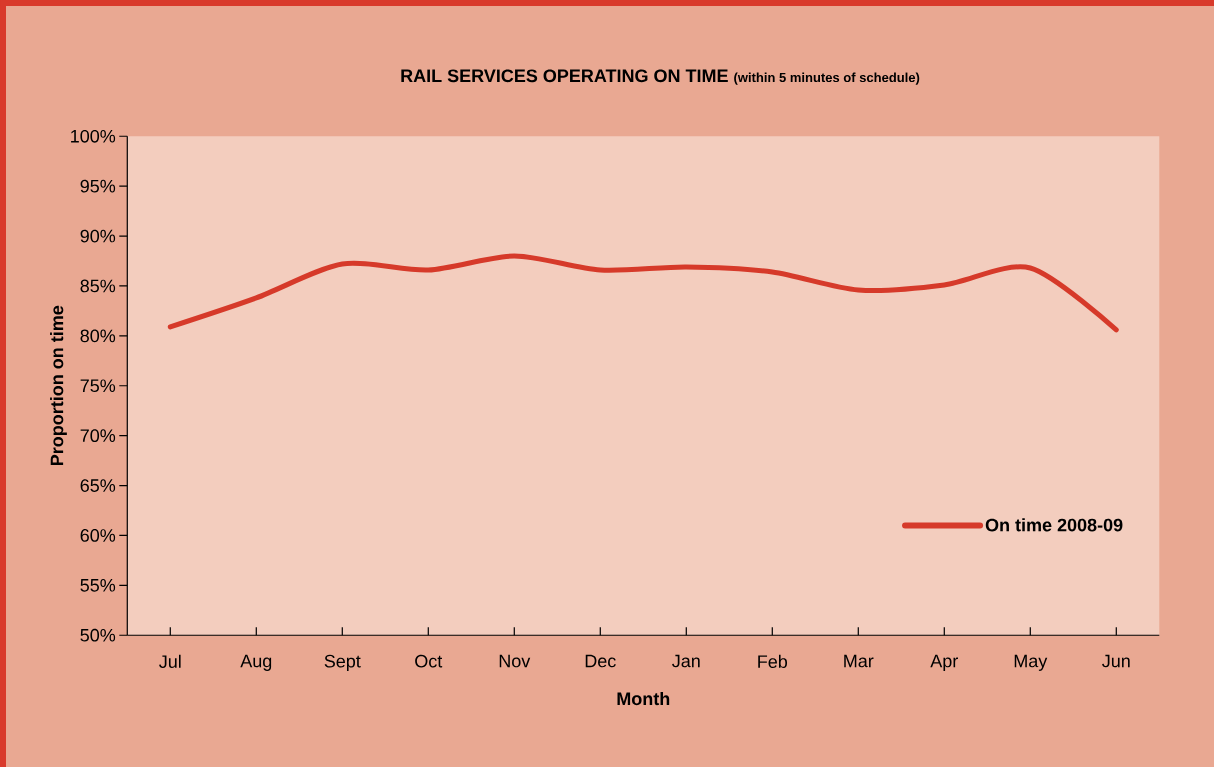 Image resolution: width=1214 pixels, height=767 pixels. I want to click on chart-subtitle: (within 5 minutes of schedule), so click(827, 78).